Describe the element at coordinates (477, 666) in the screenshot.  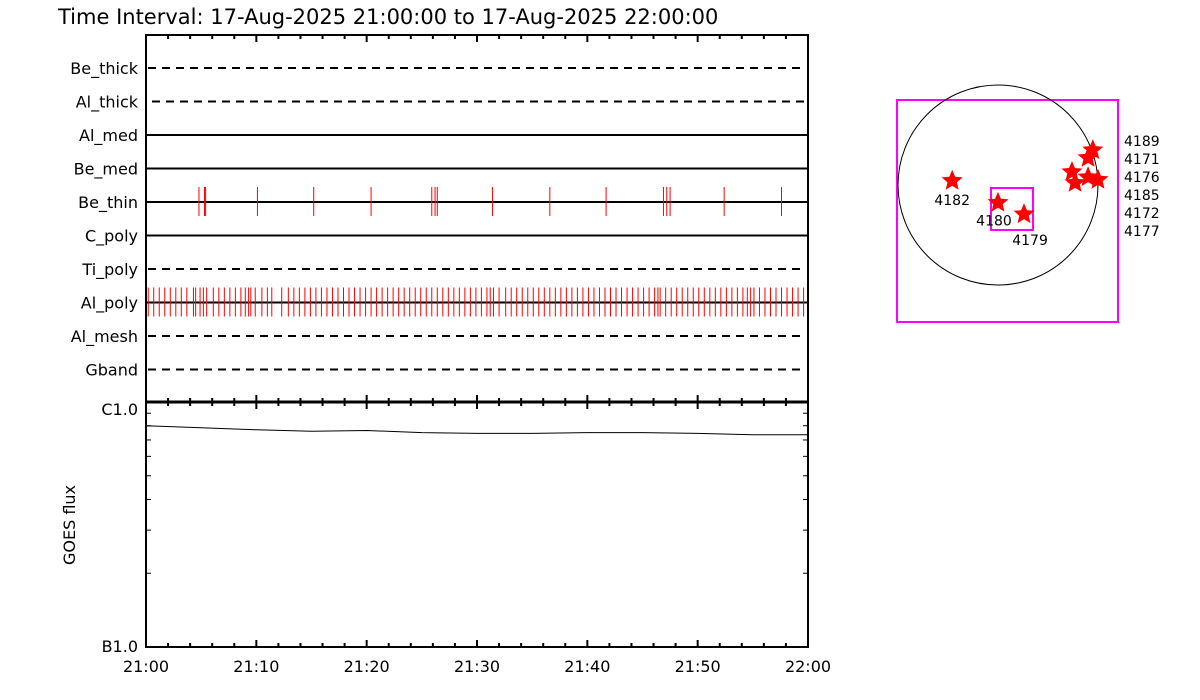
I see `time-tick-label: 21:30` at that location.